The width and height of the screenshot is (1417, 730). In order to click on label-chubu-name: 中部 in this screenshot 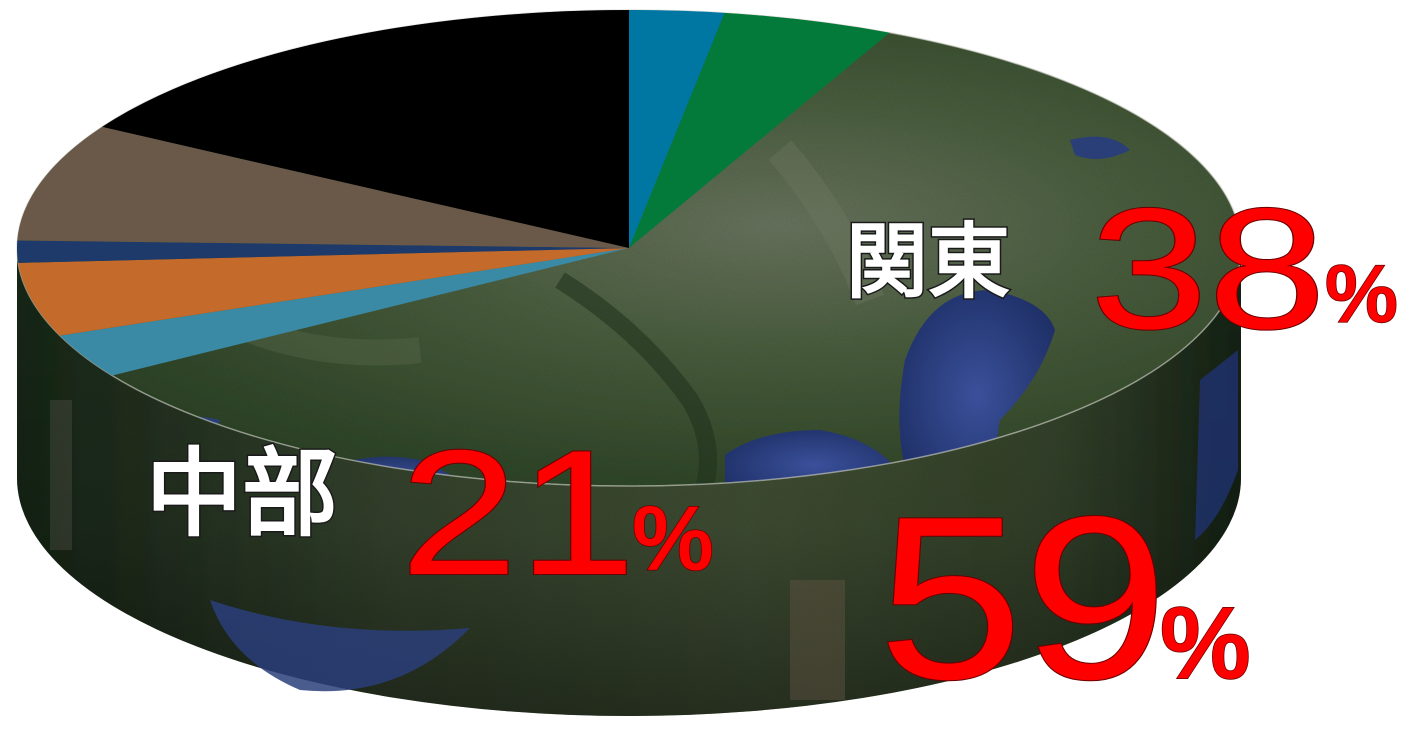, I will do `click(242, 494)`.